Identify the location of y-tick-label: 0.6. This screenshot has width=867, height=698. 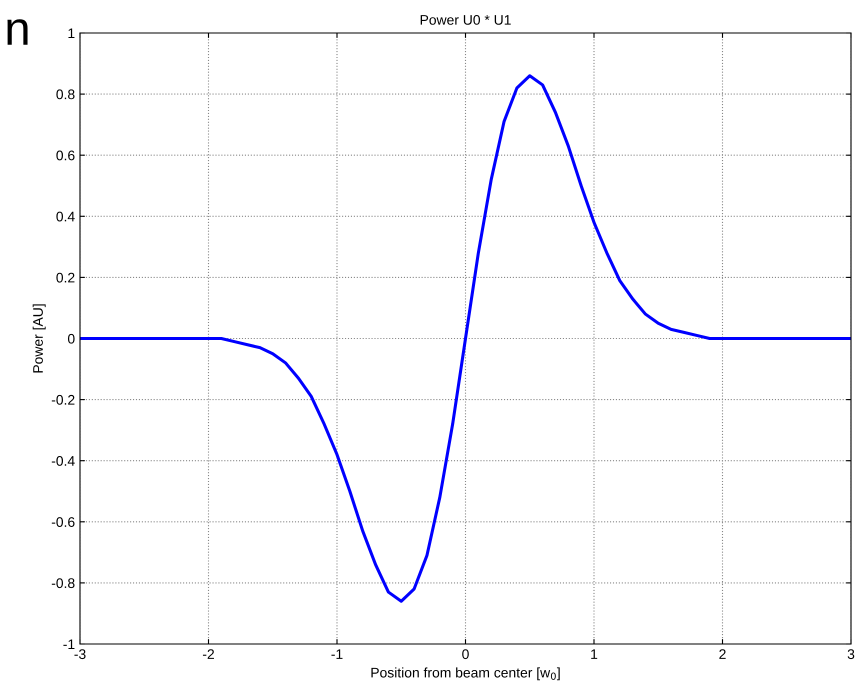
(65, 155).